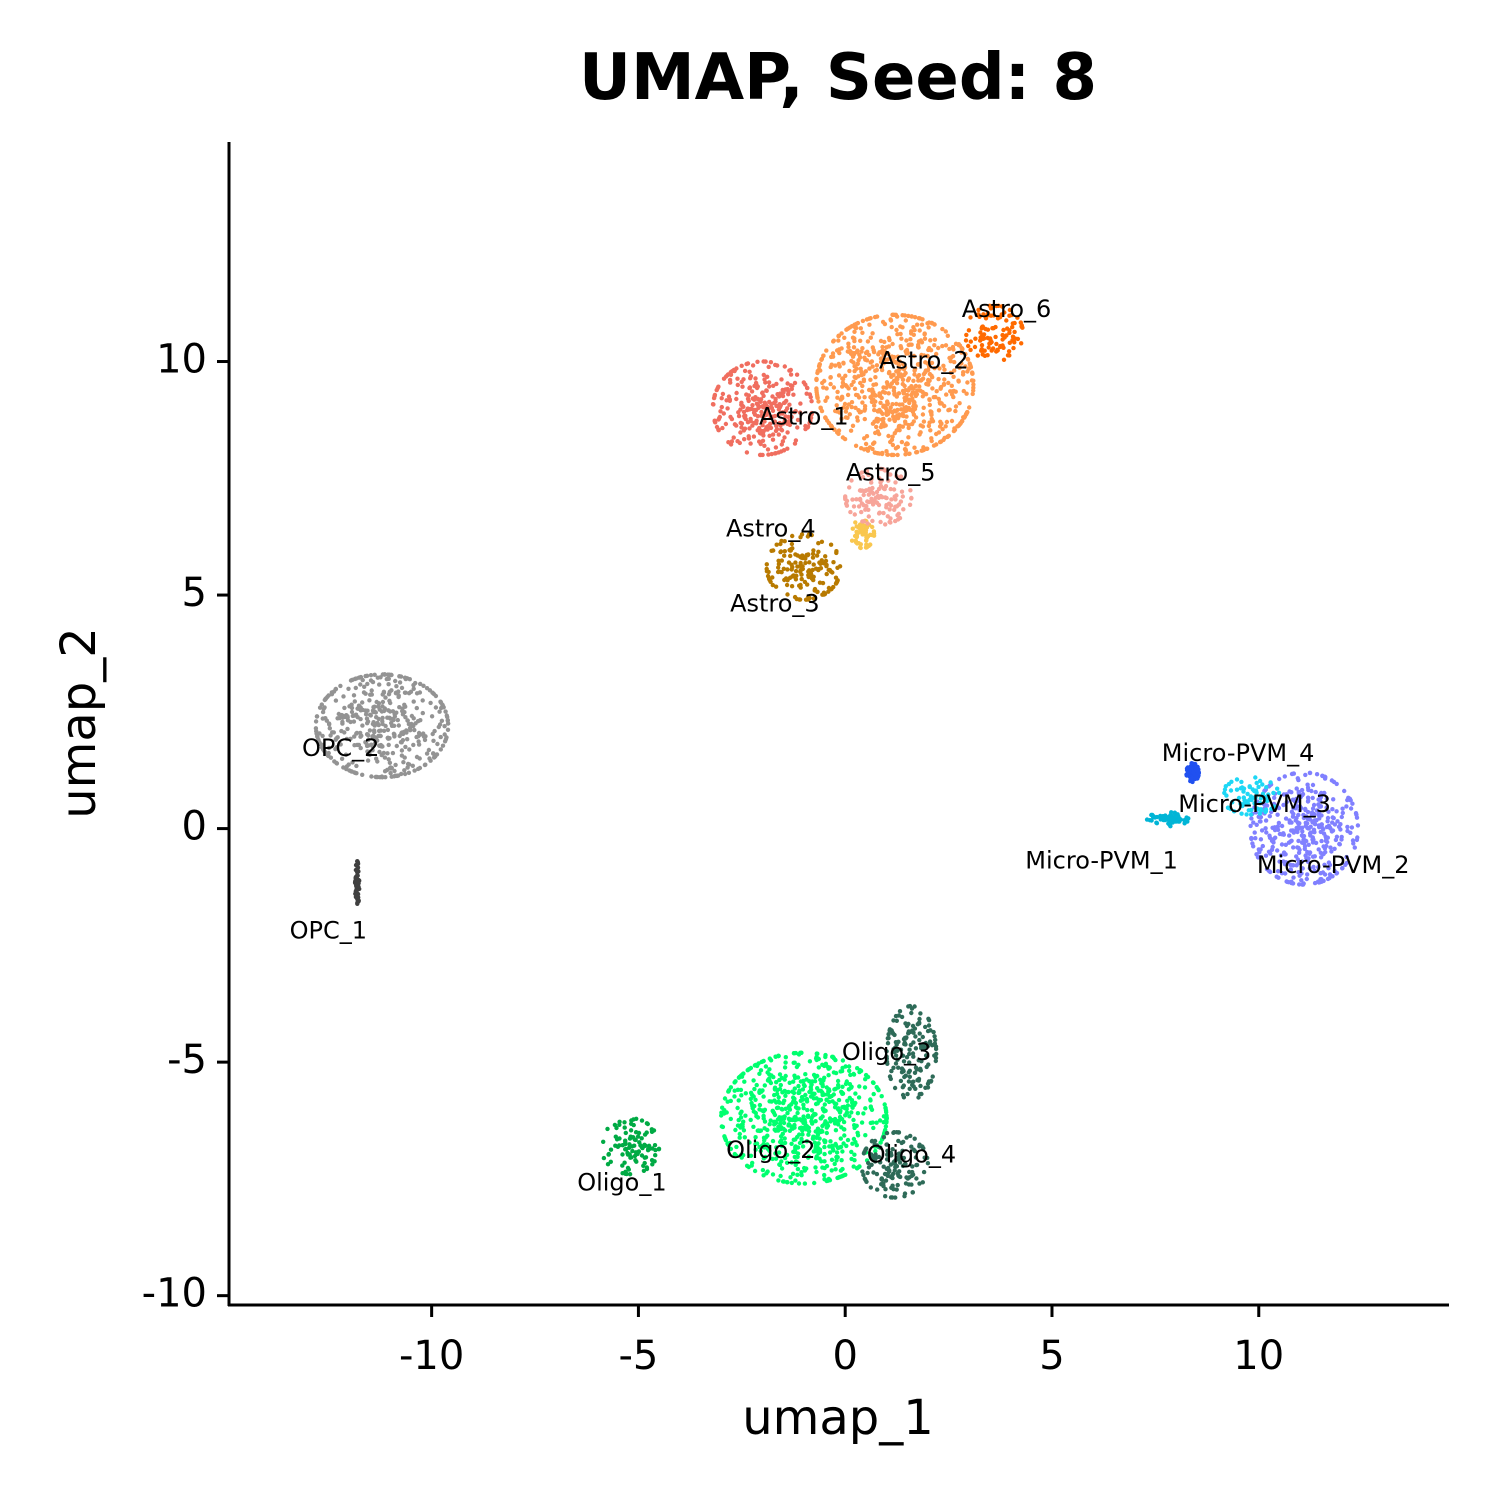 Image resolution: width=1500 pixels, height=1500 pixels. I want to click on cluster-label-astro-2: Astro_2, so click(924, 361).